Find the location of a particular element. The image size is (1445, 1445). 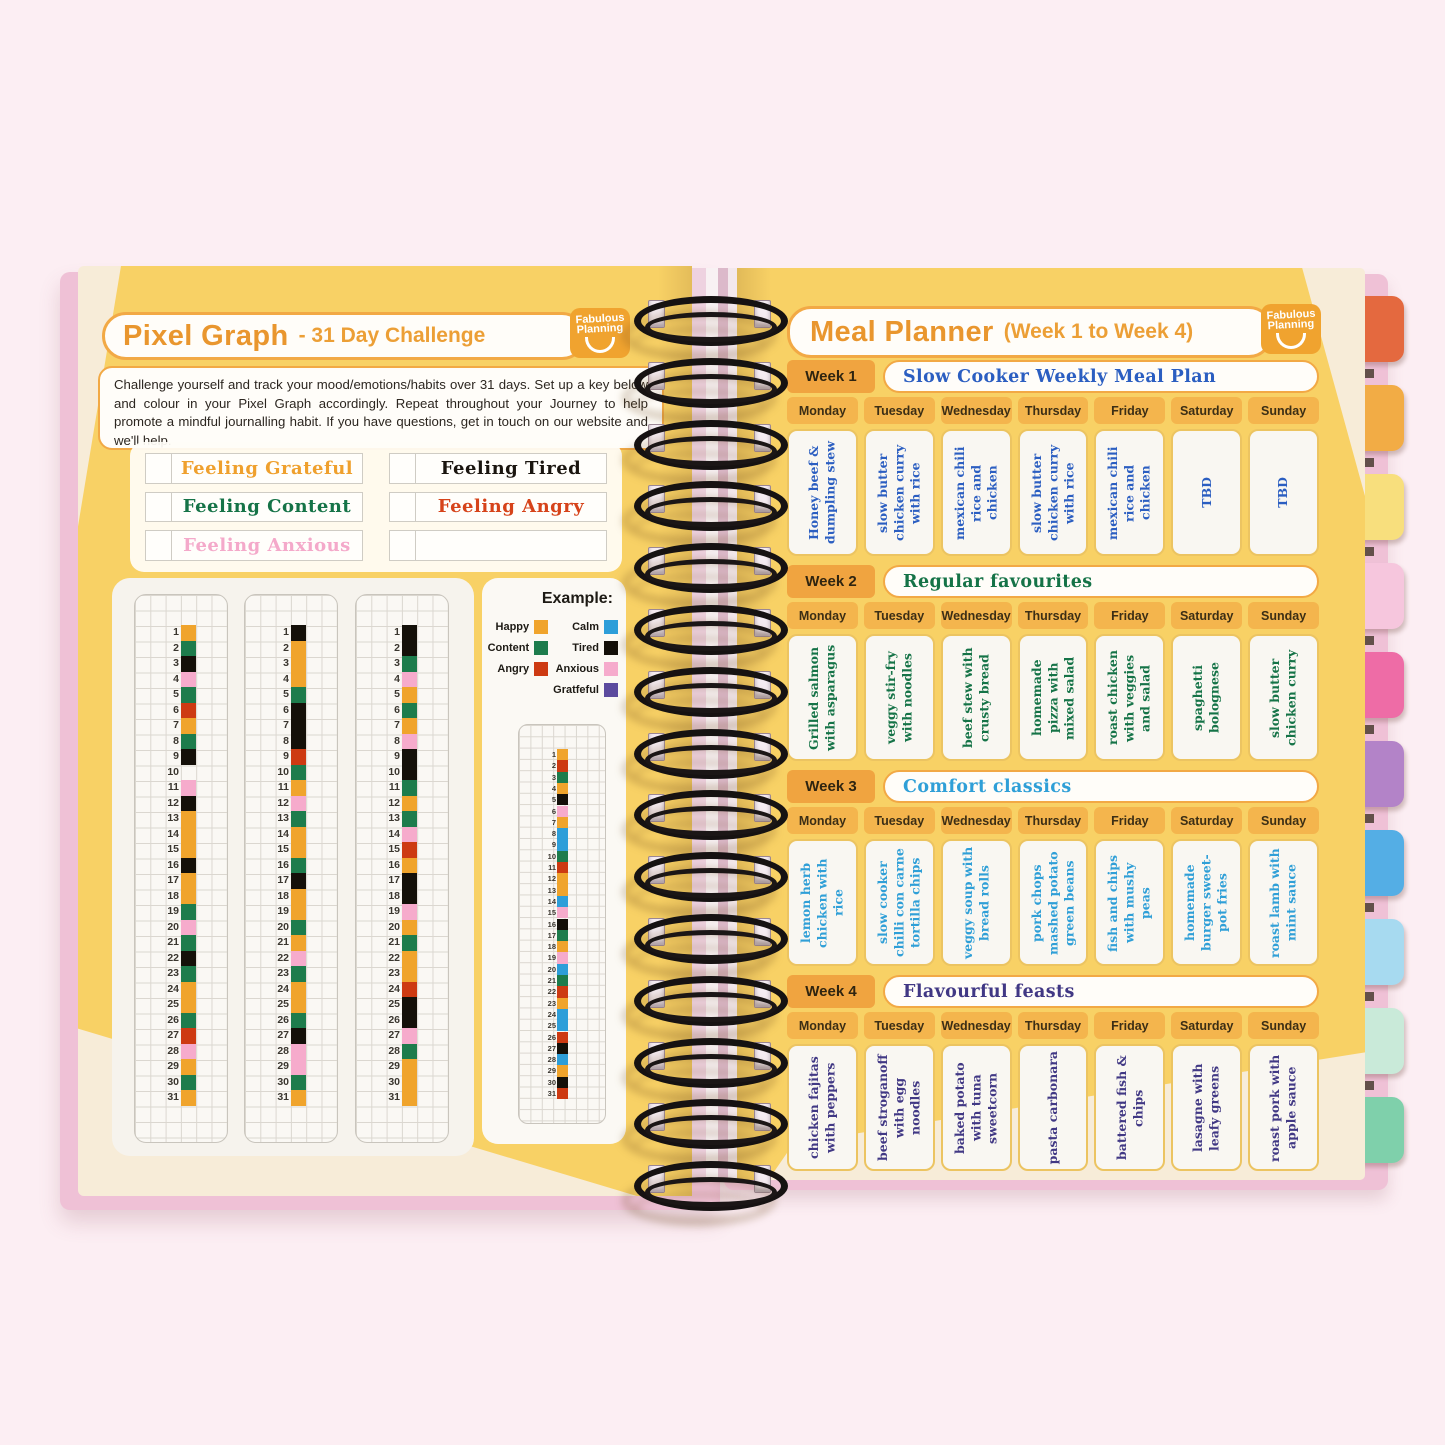

day-header: Wednesday is located at coordinates (976, 410).